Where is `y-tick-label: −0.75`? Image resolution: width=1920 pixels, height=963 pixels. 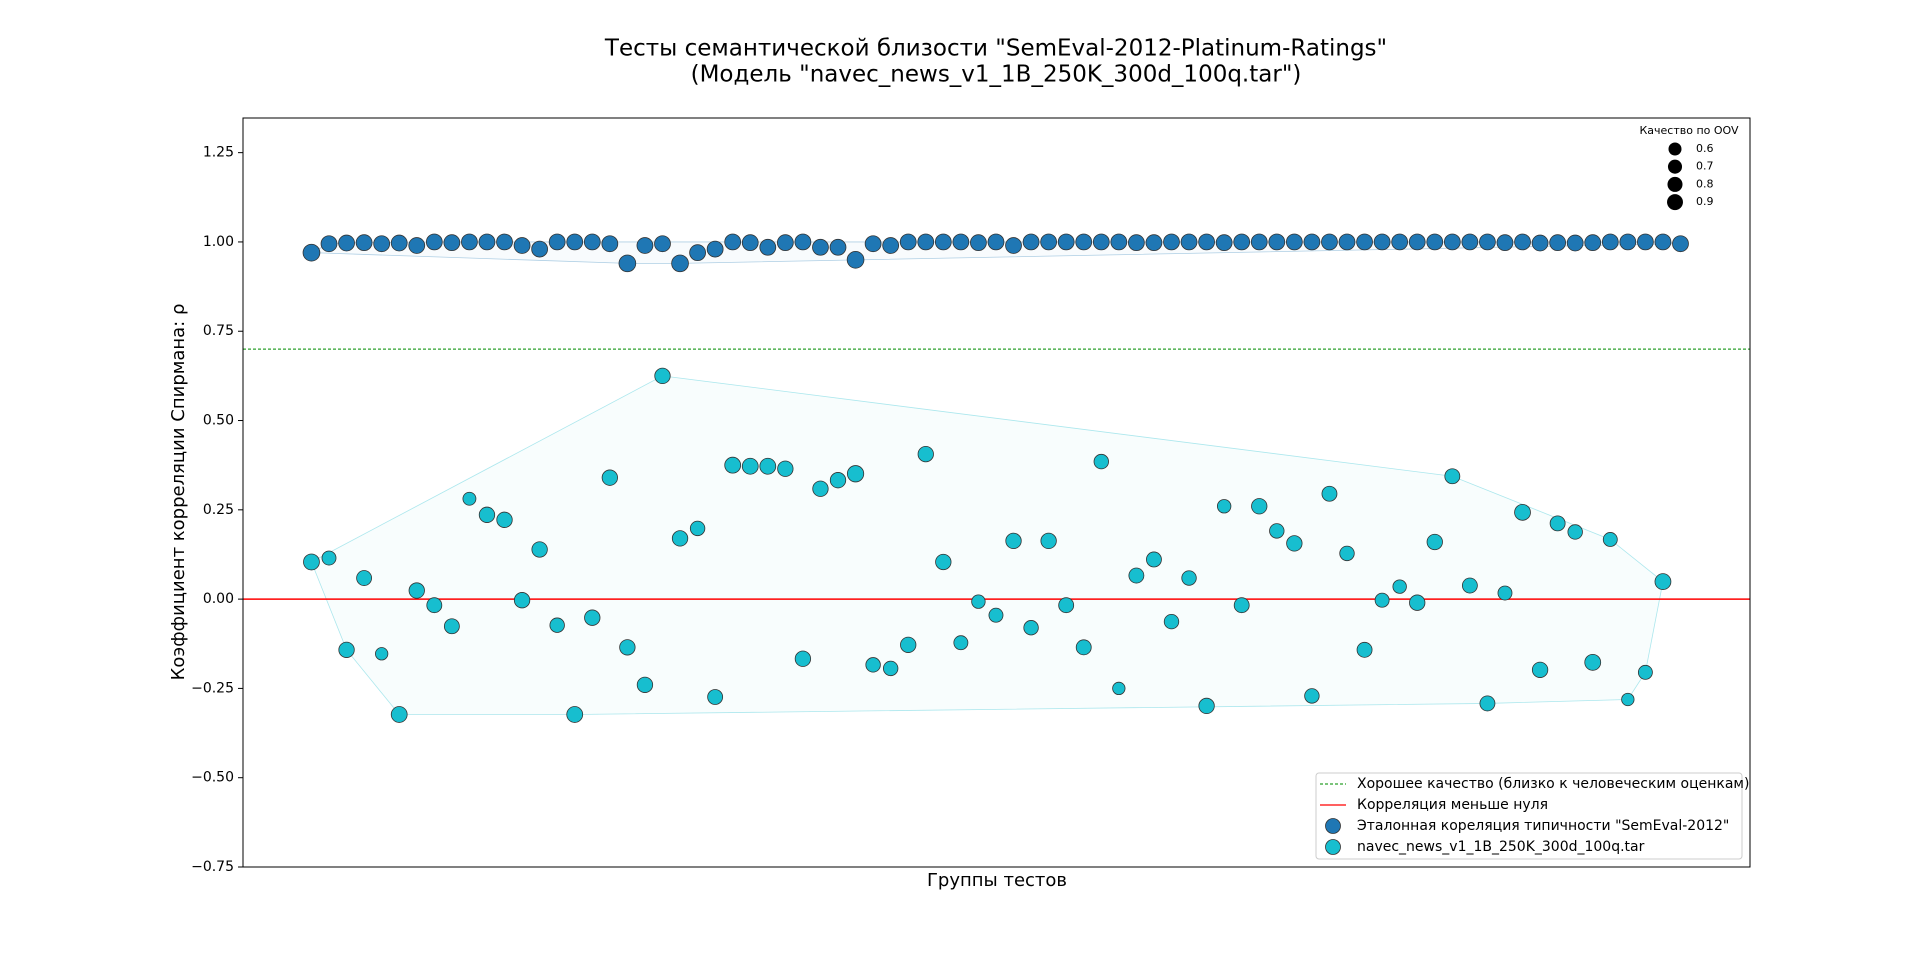
y-tick-label: −0.75 is located at coordinates (212, 867).